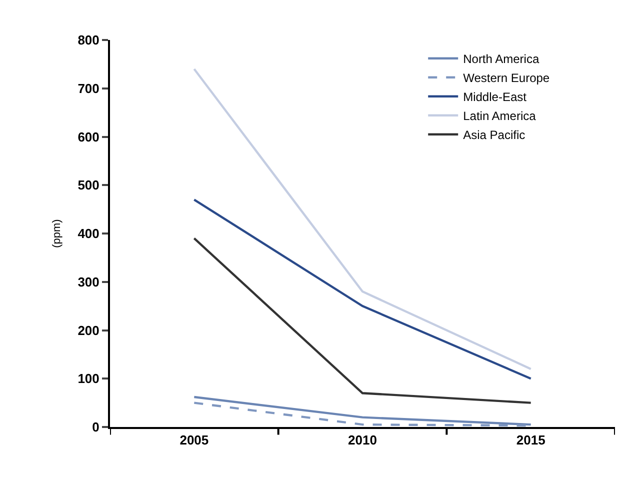 The image size is (635, 487). Describe the element at coordinates (194, 440) in the screenshot. I see `x-tick-label: 2005` at that location.